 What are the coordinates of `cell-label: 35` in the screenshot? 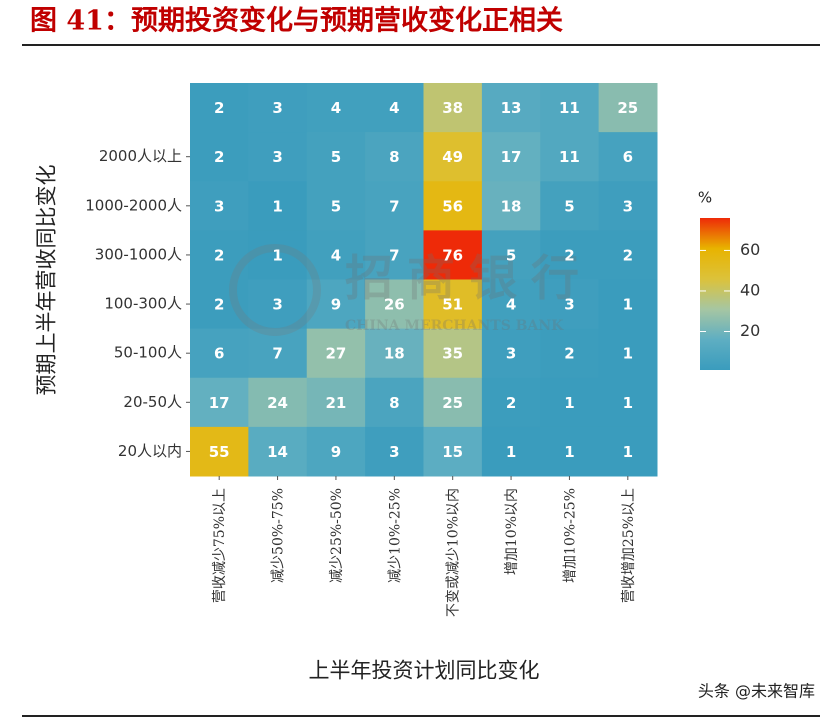 It's located at (452, 354).